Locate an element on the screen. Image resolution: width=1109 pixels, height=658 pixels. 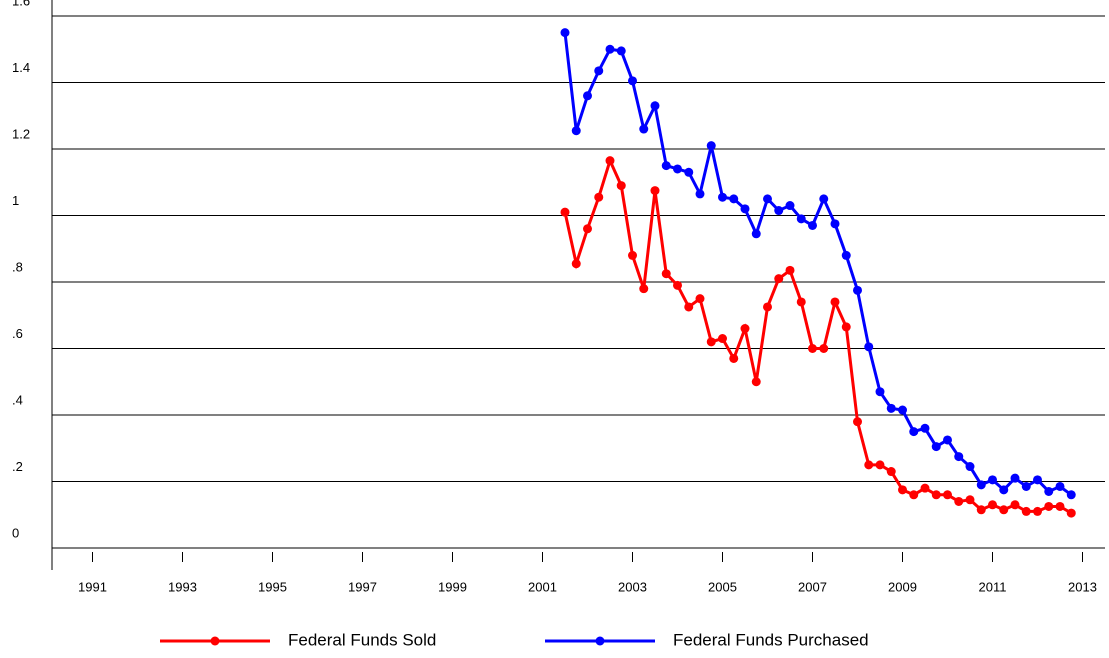
x-tick-label: 1999 is located at coordinates (452, 586).